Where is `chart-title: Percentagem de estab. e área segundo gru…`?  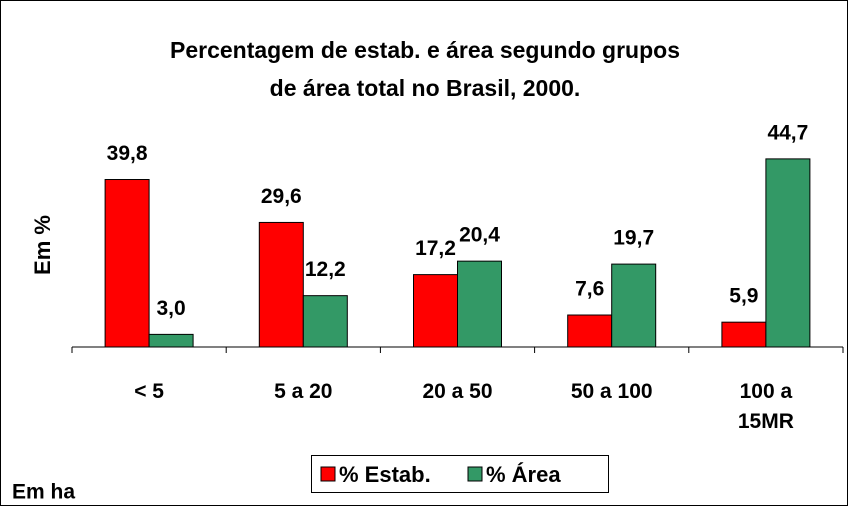
chart-title: Percentagem de estab. e área segundo gru… is located at coordinates (425, 50).